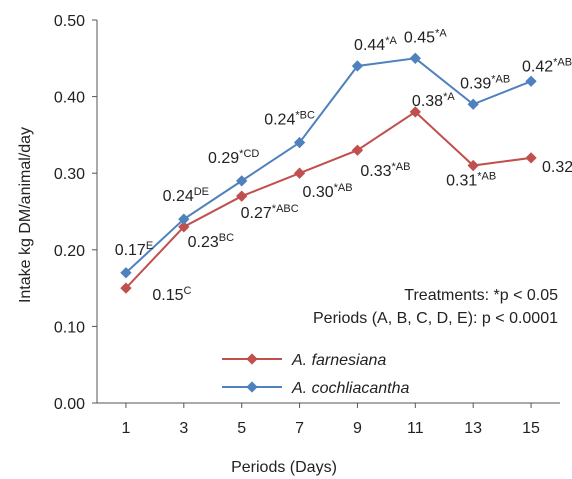 The width and height of the screenshot is (572, 479). Describe the element at coordinates (149, 246) in the screenshot. I see `data-label-superscript: E` at that location.